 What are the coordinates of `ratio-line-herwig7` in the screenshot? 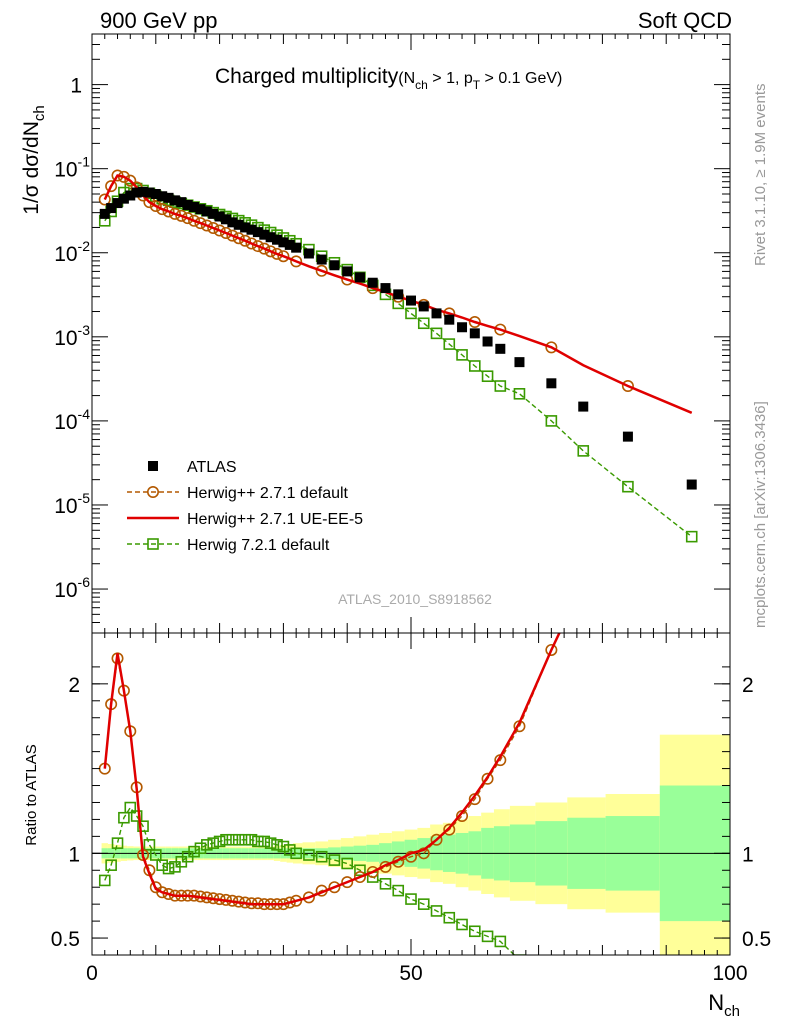 It's located at (310, 880).